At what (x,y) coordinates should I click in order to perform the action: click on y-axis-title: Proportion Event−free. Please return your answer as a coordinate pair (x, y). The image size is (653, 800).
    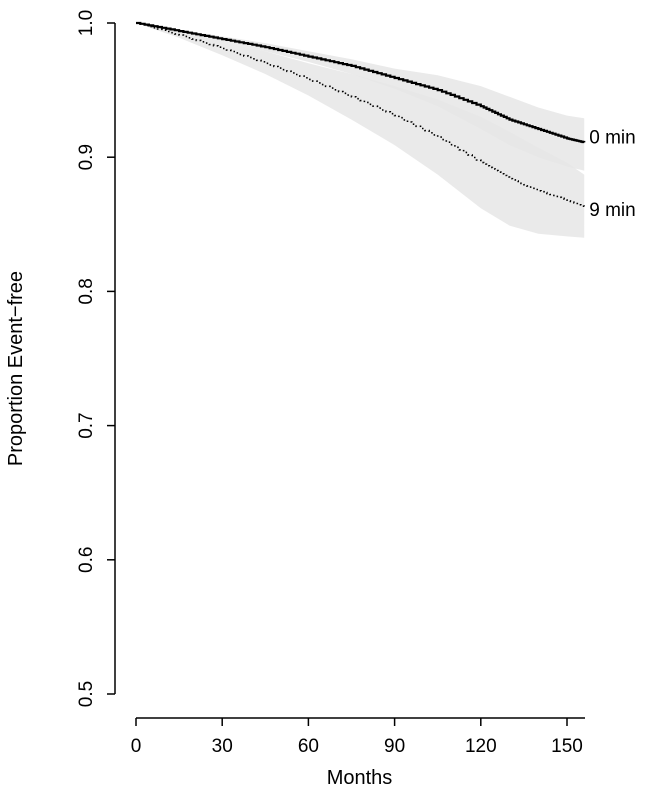
    Looking at the image, I should click on (16, 368).